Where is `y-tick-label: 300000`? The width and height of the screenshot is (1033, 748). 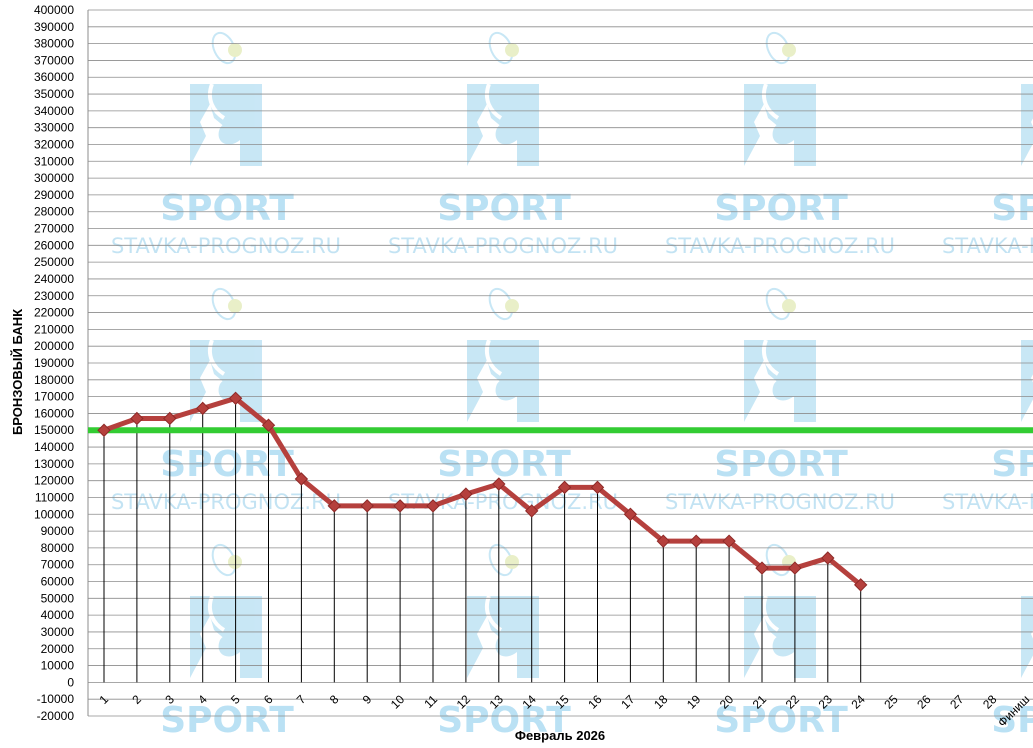
y-tick-label: 300000 is located at coordinates (54, 178).